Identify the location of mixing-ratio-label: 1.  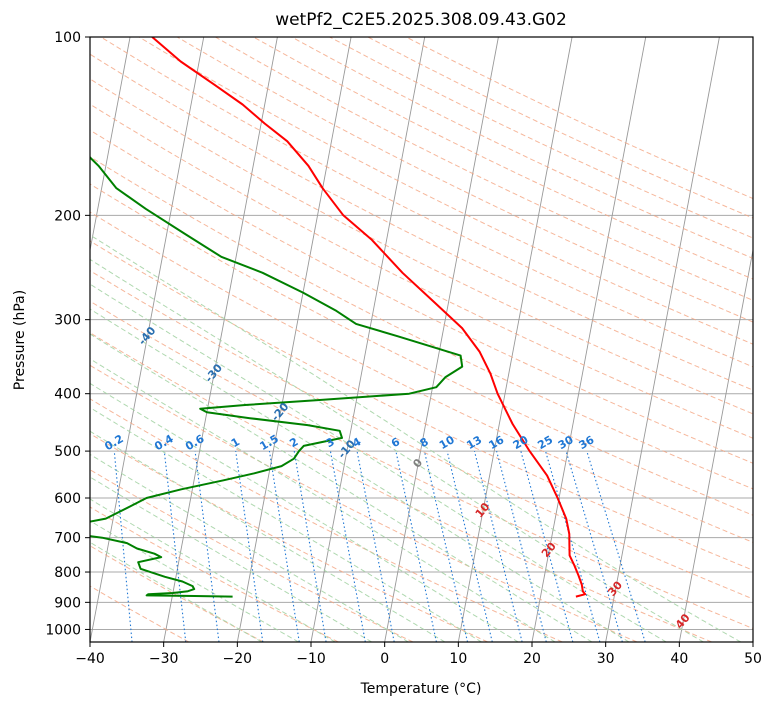
(235, 442).